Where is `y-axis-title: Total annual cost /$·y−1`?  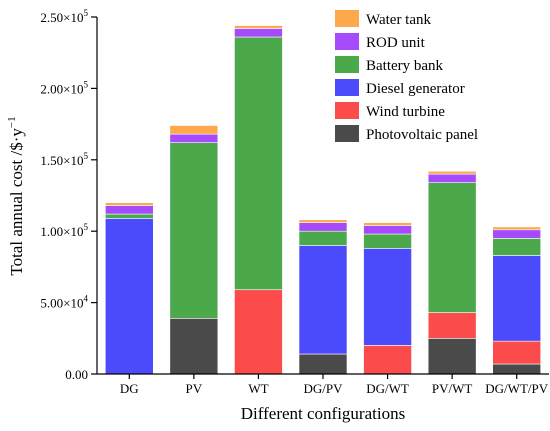
y-axis-title: Total annual cost /$·y−1 is located at coordinates (16, 195).